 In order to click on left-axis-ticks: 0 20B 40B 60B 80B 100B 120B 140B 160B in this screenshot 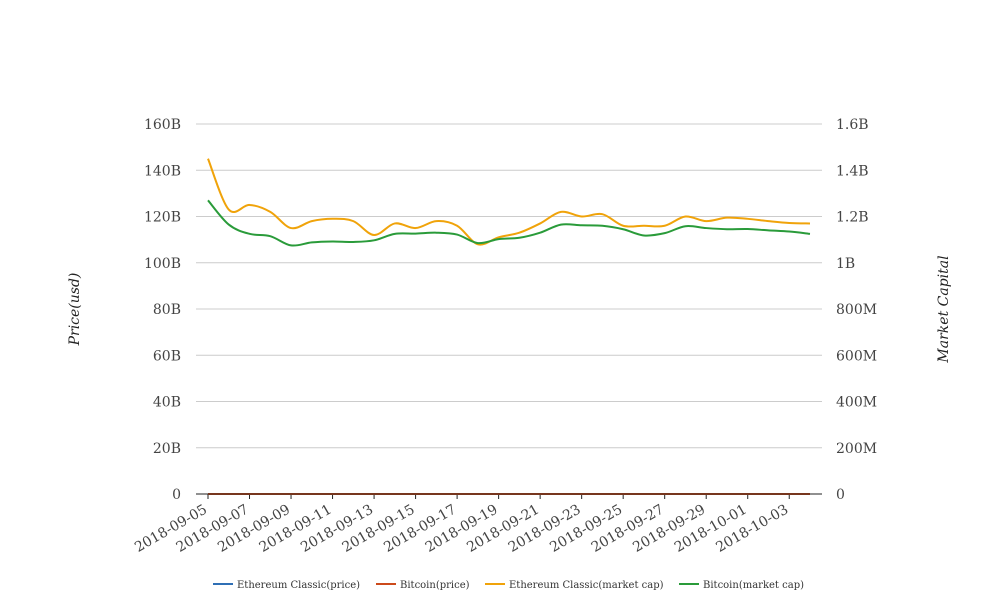, I will do `click(162, 310)`.